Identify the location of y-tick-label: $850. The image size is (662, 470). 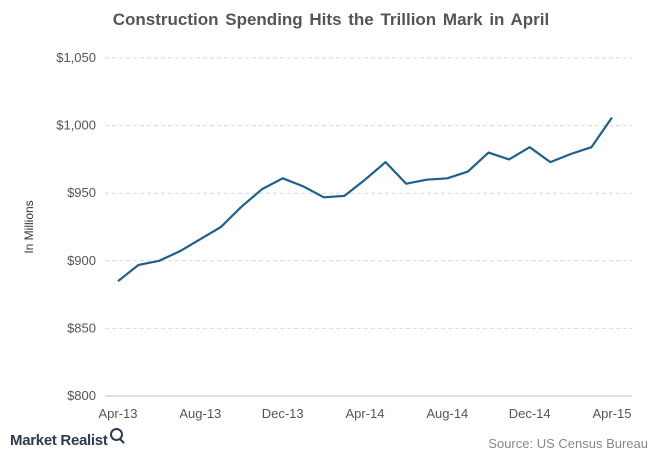
(81, 327).